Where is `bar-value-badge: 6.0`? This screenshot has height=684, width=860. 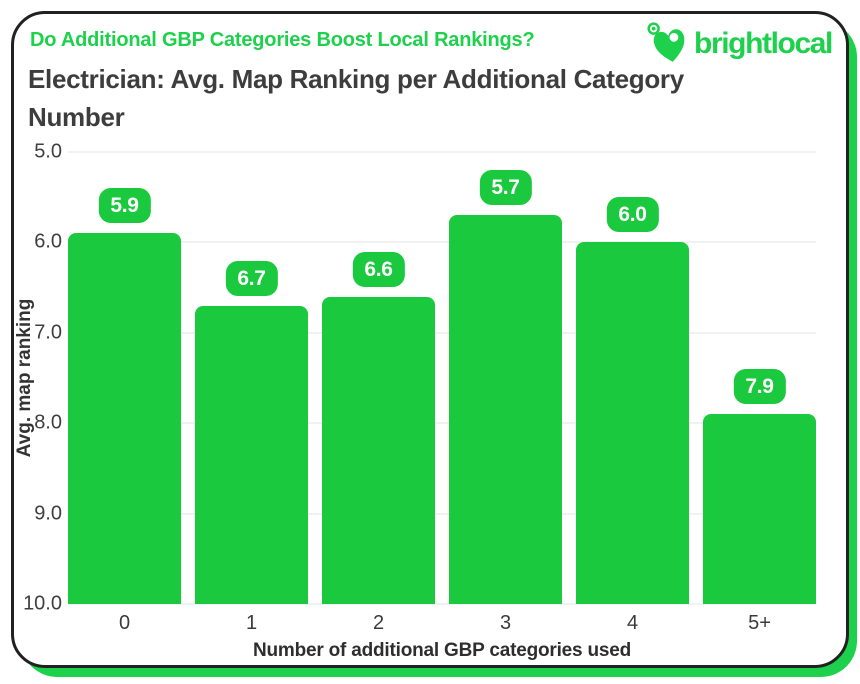 bar-value-badge: 6.0 is located at coordinates (632, 215).